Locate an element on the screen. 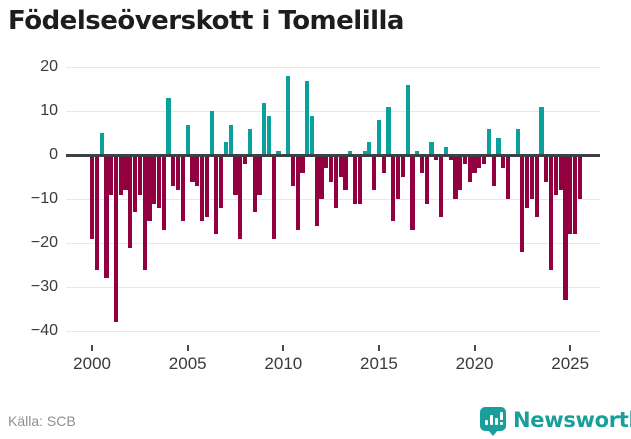 The image size is (631, 439). source-credit: Källa: SCB is located at coordinates (42, 421).